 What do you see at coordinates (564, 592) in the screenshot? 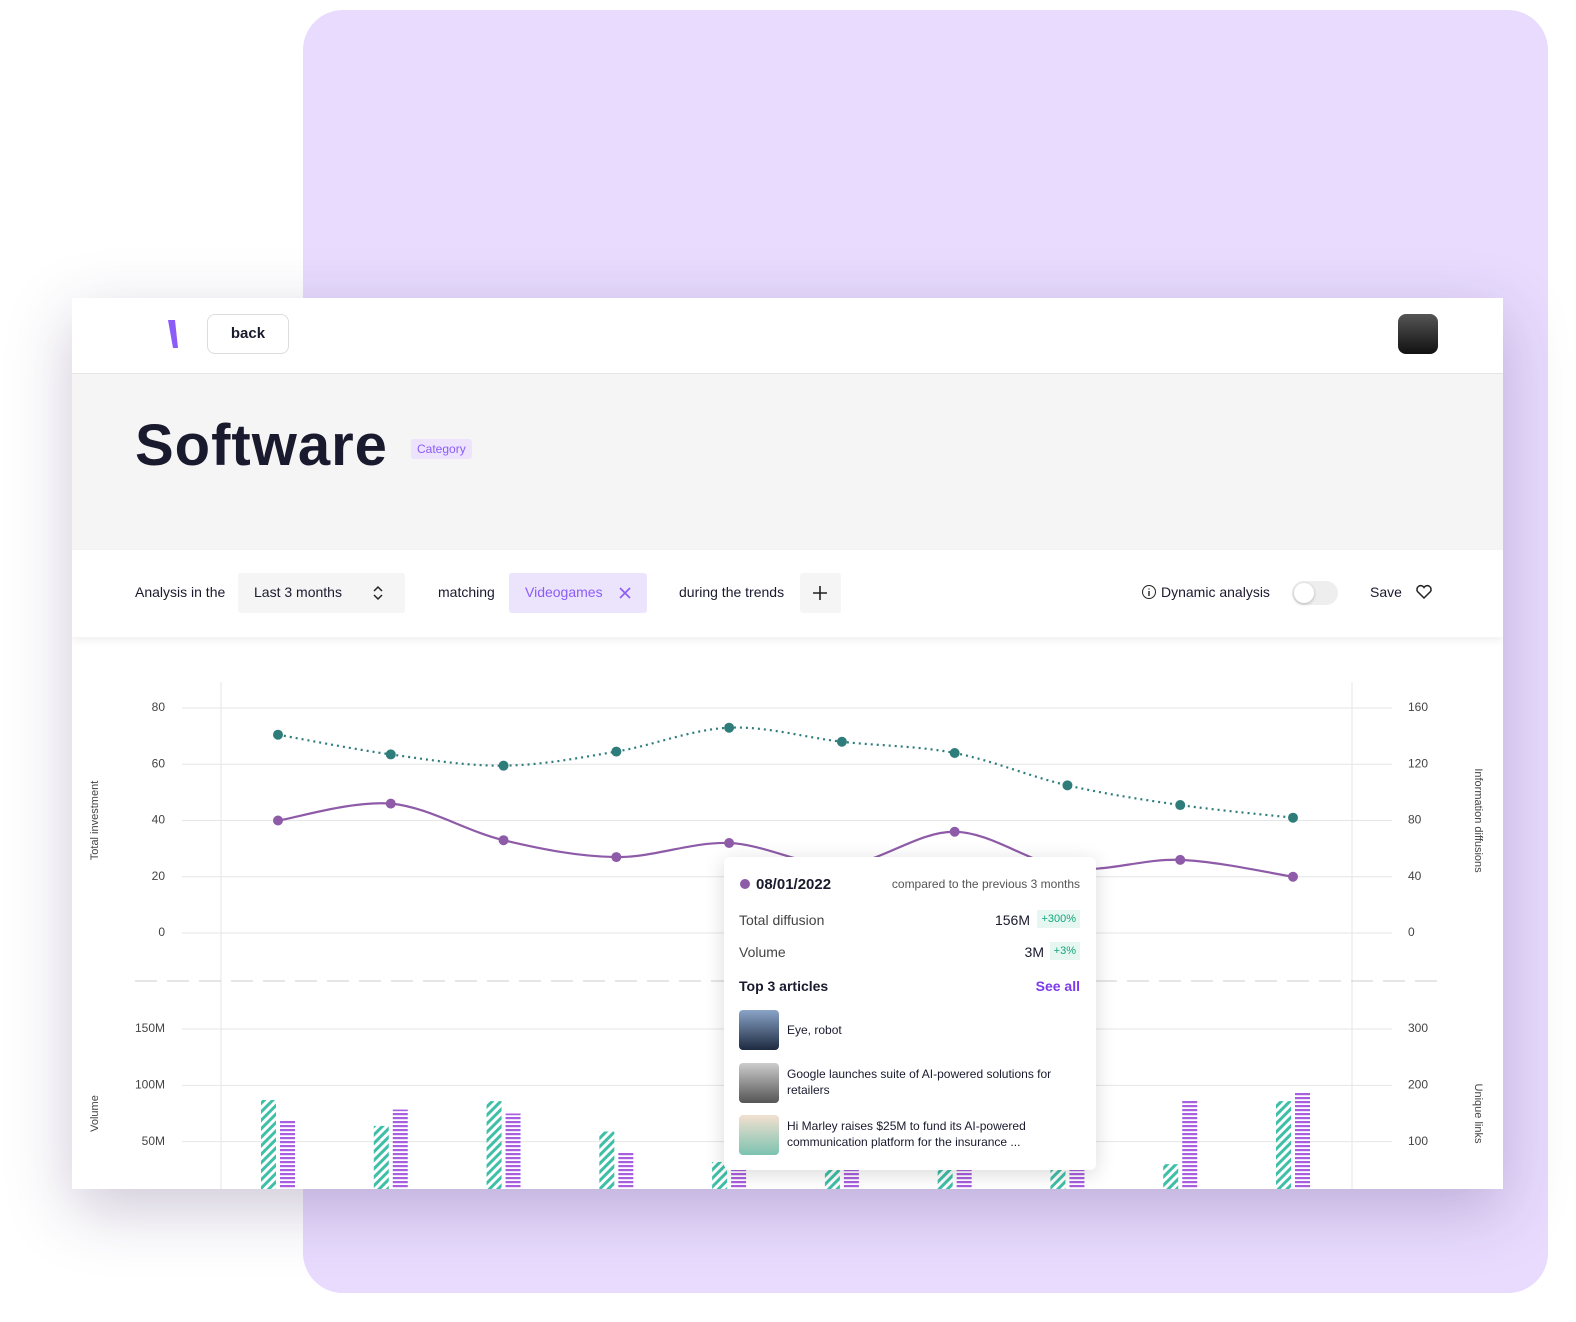
I see `chip-label: Videogames` at bounding box center [564, 592].